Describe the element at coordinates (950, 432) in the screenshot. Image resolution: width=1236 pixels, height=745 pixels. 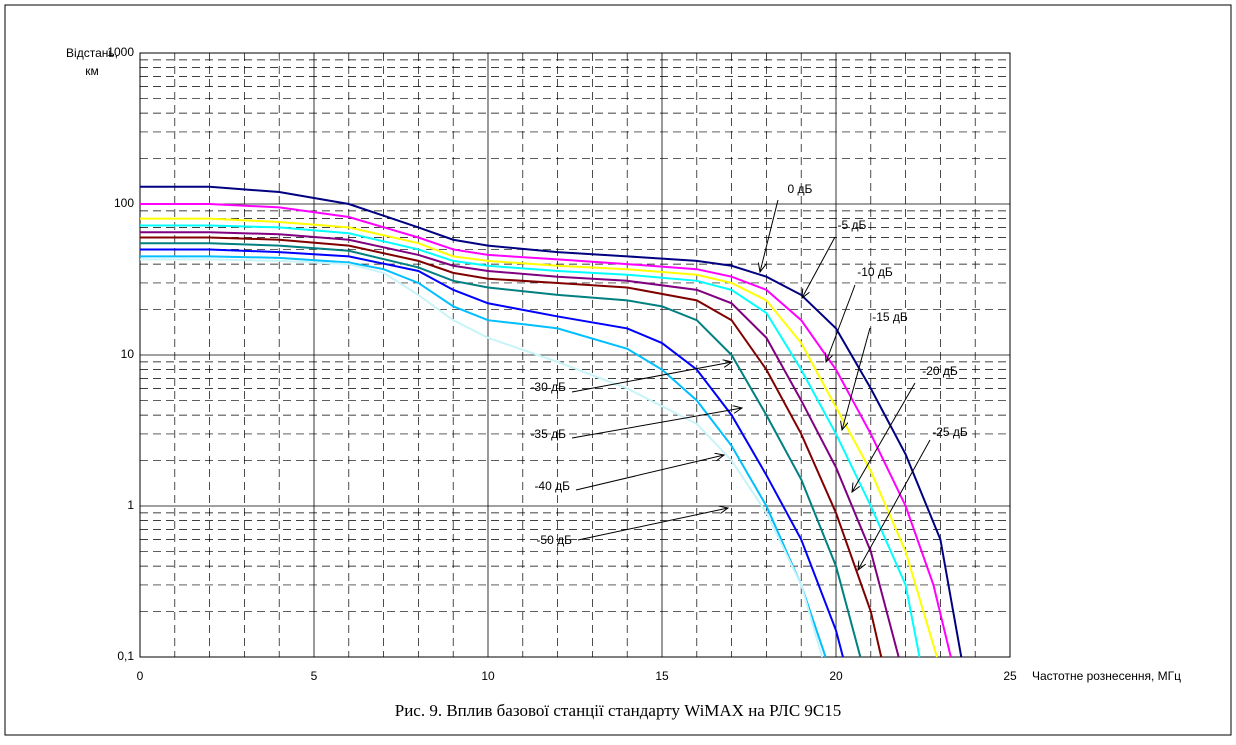
I see `curve-label: -25 дБ` at that location.